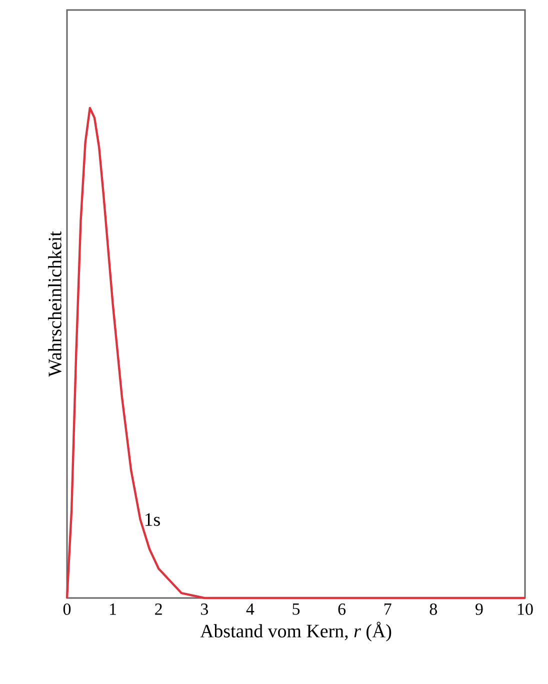 The width and height of the screenshot is (548, 684). What do you see at coordinates (204, 609) in the screenshot?
I see `x-tick-label: 3` at bounding box center [204, 609].